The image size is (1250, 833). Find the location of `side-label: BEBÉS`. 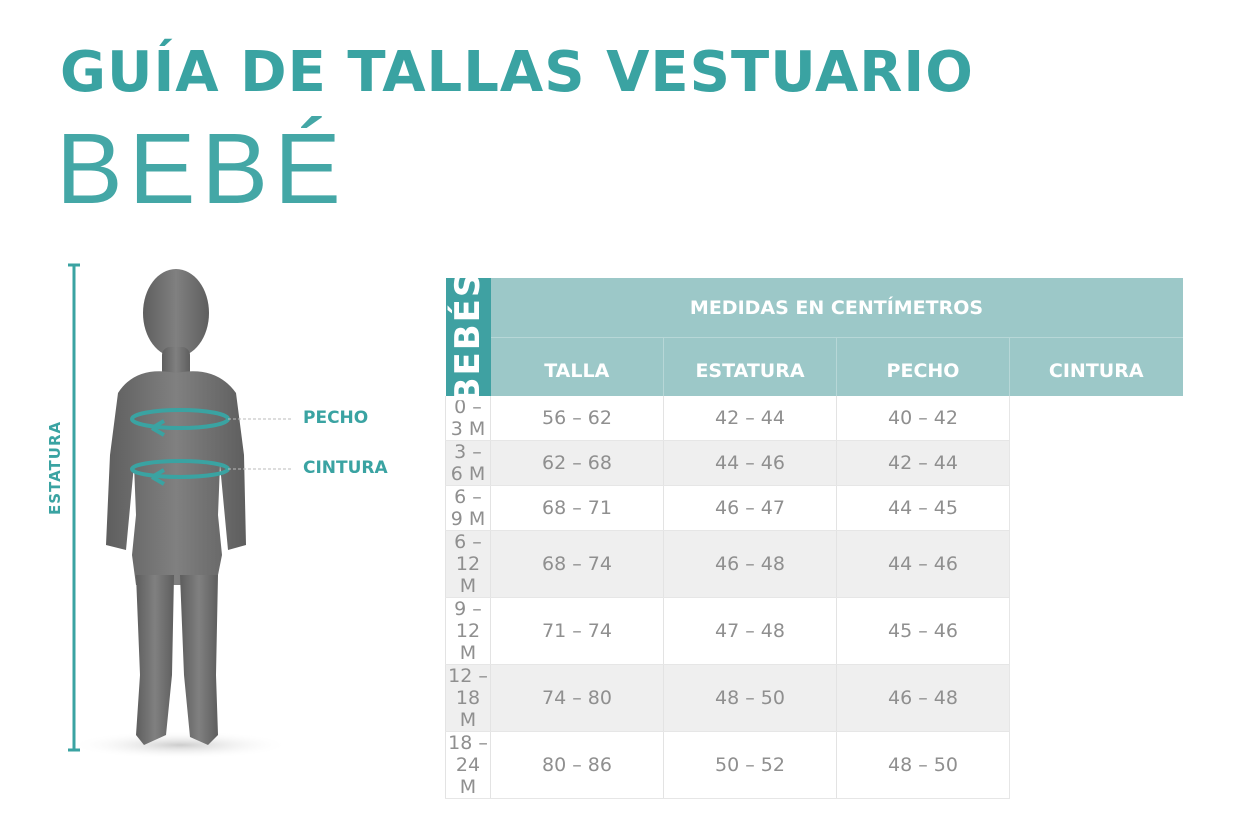

side-label: BEBÉS is located at coordinates (468, 337).